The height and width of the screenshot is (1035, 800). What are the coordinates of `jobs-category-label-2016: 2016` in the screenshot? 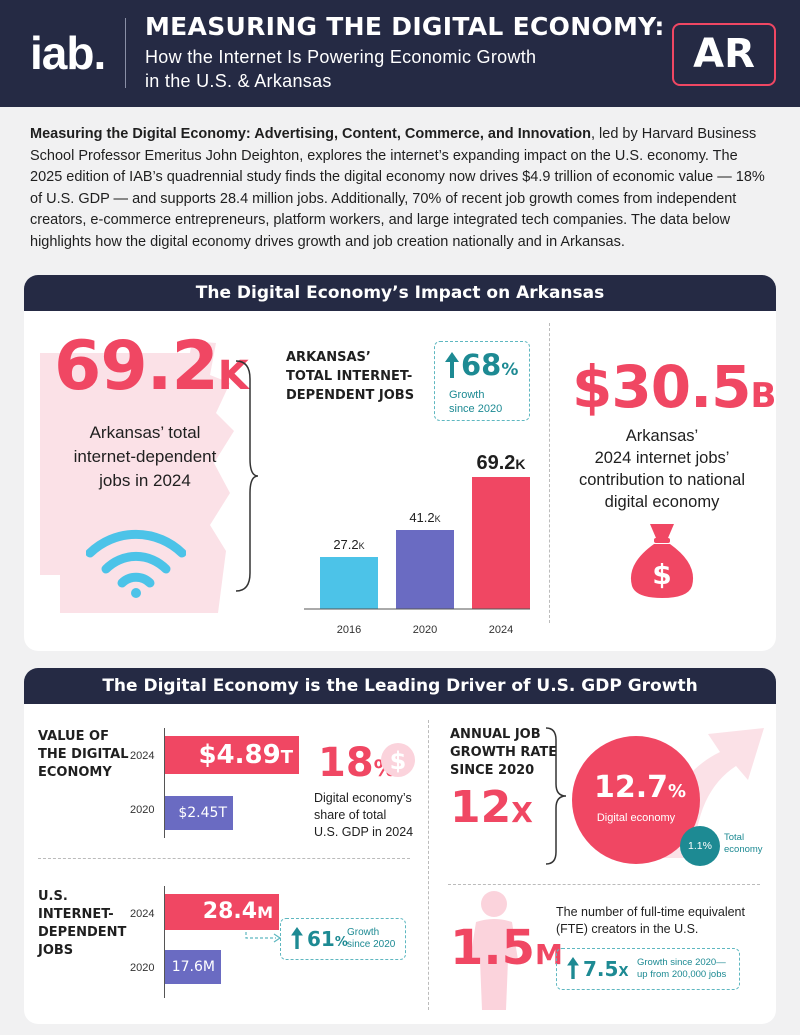 It's located at (349, 630).